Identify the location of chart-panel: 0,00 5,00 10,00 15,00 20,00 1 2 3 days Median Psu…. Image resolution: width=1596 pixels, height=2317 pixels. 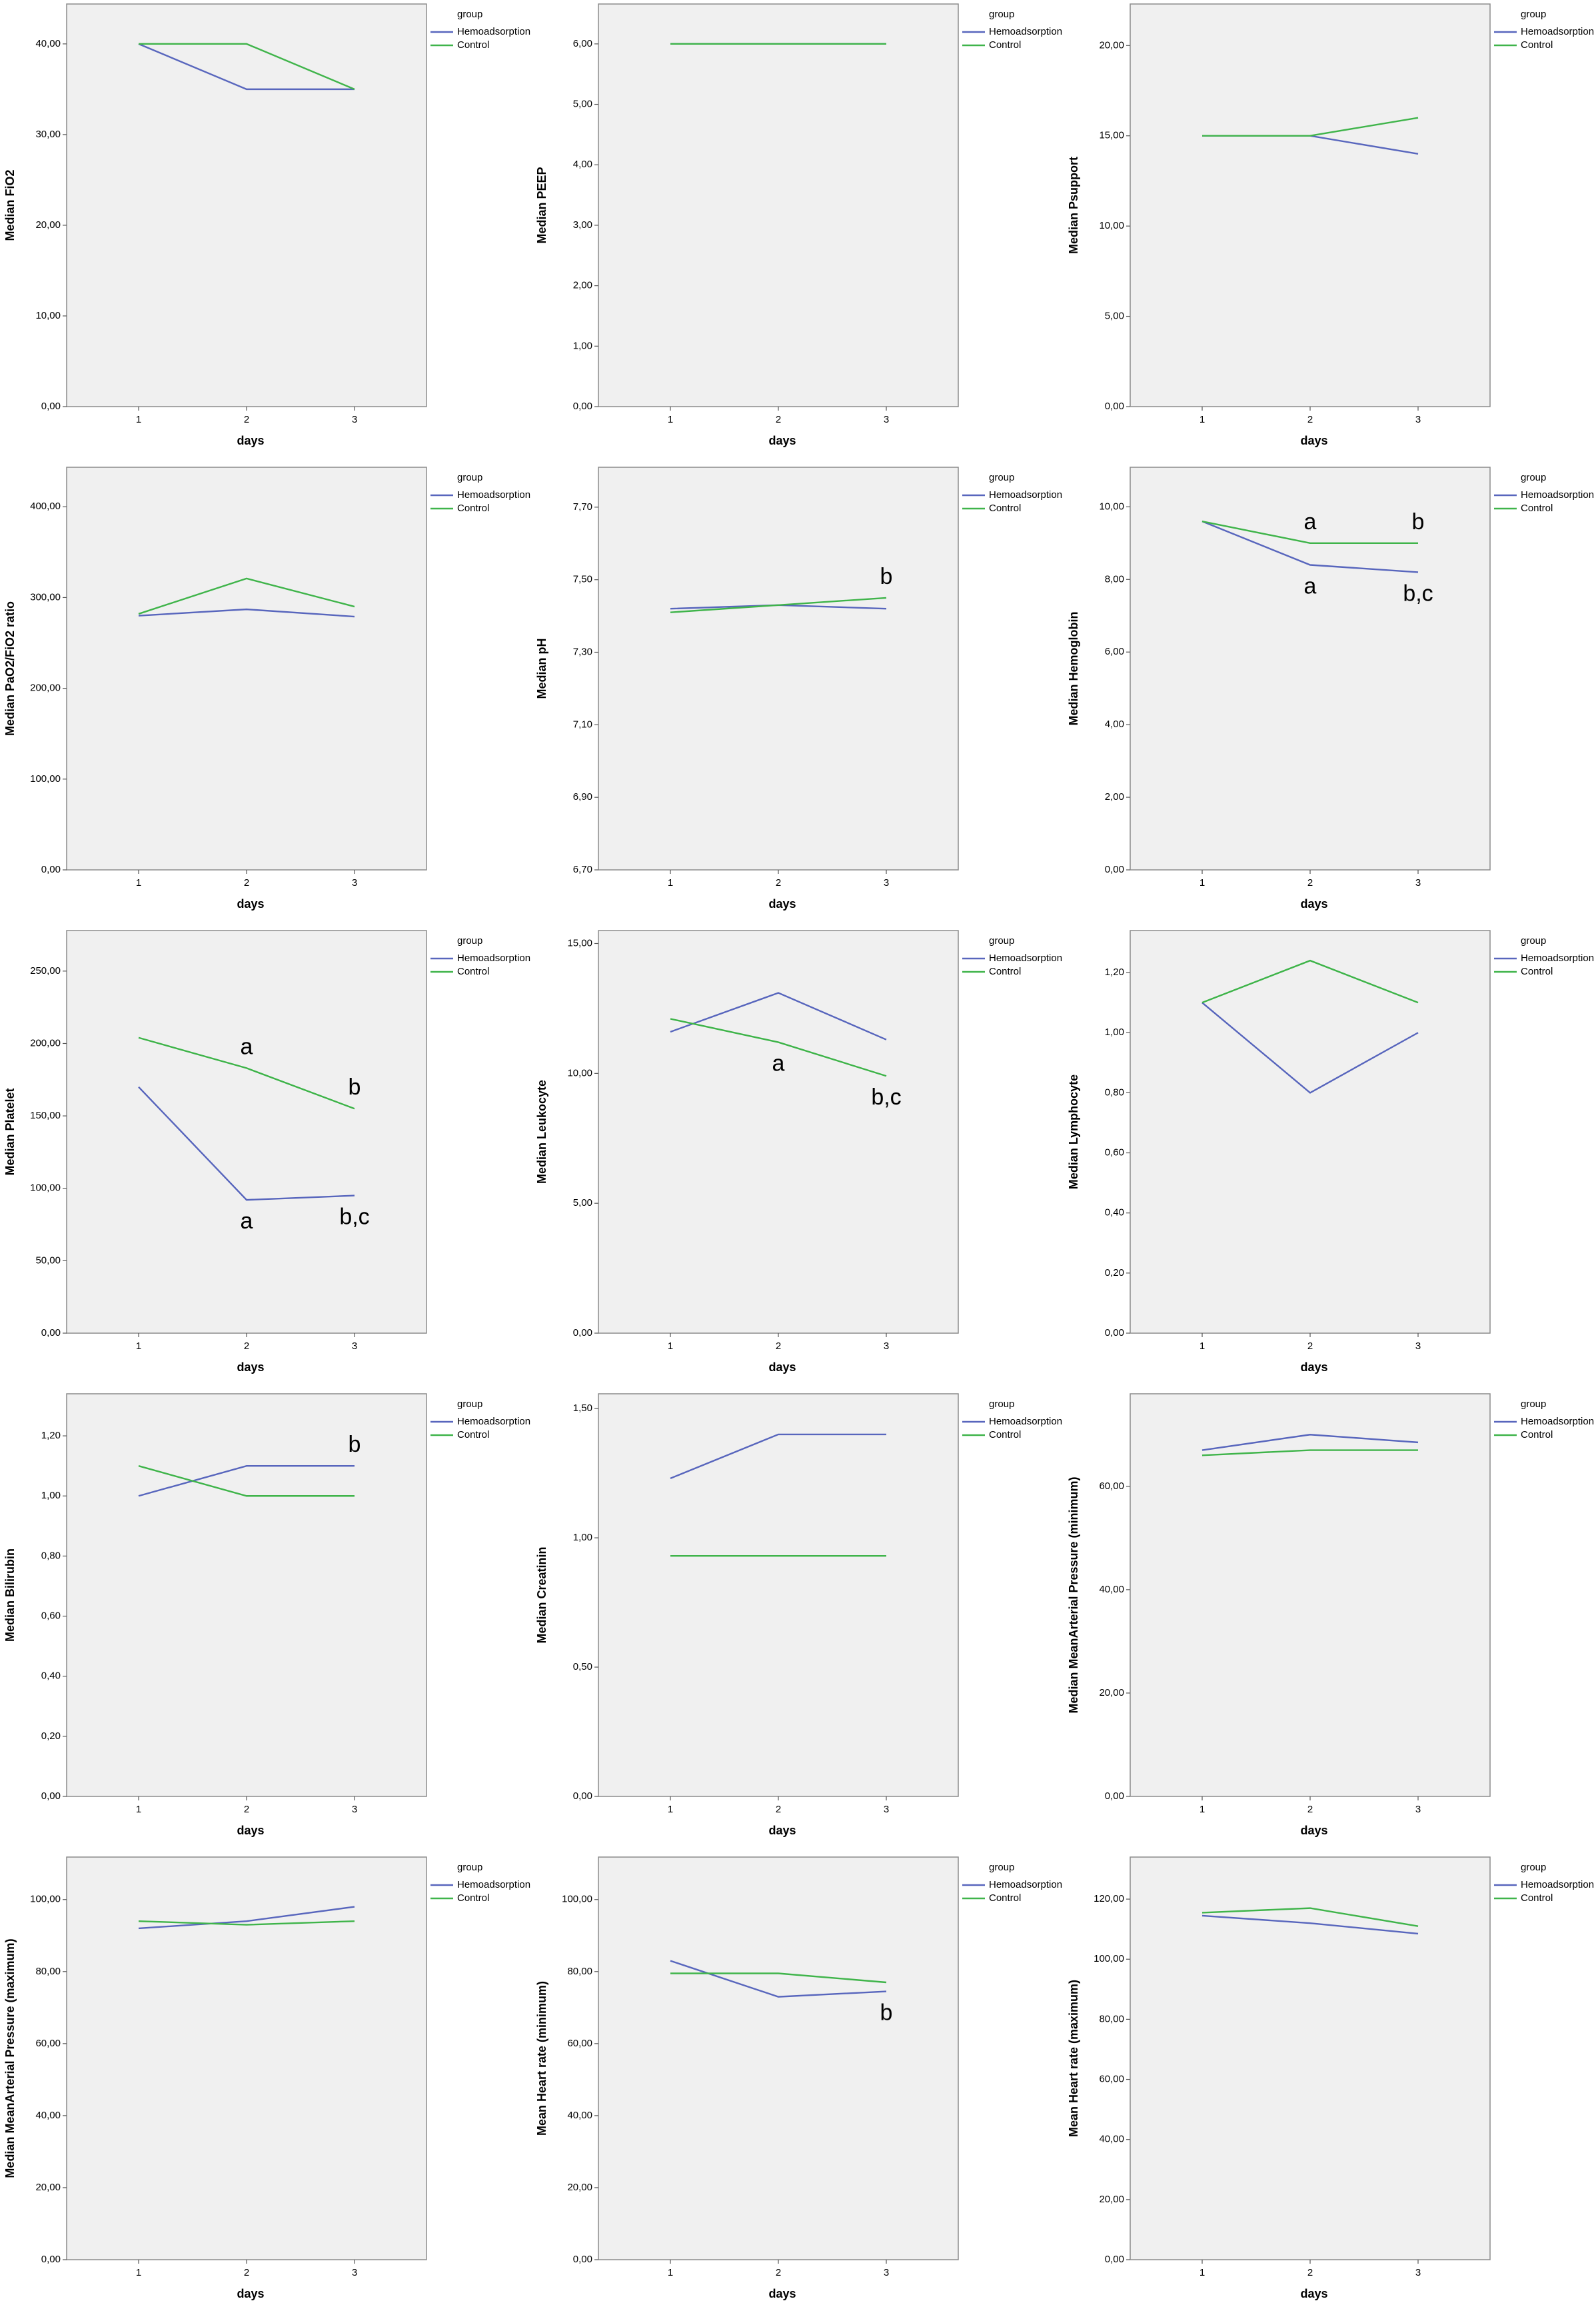
(1330, 225).